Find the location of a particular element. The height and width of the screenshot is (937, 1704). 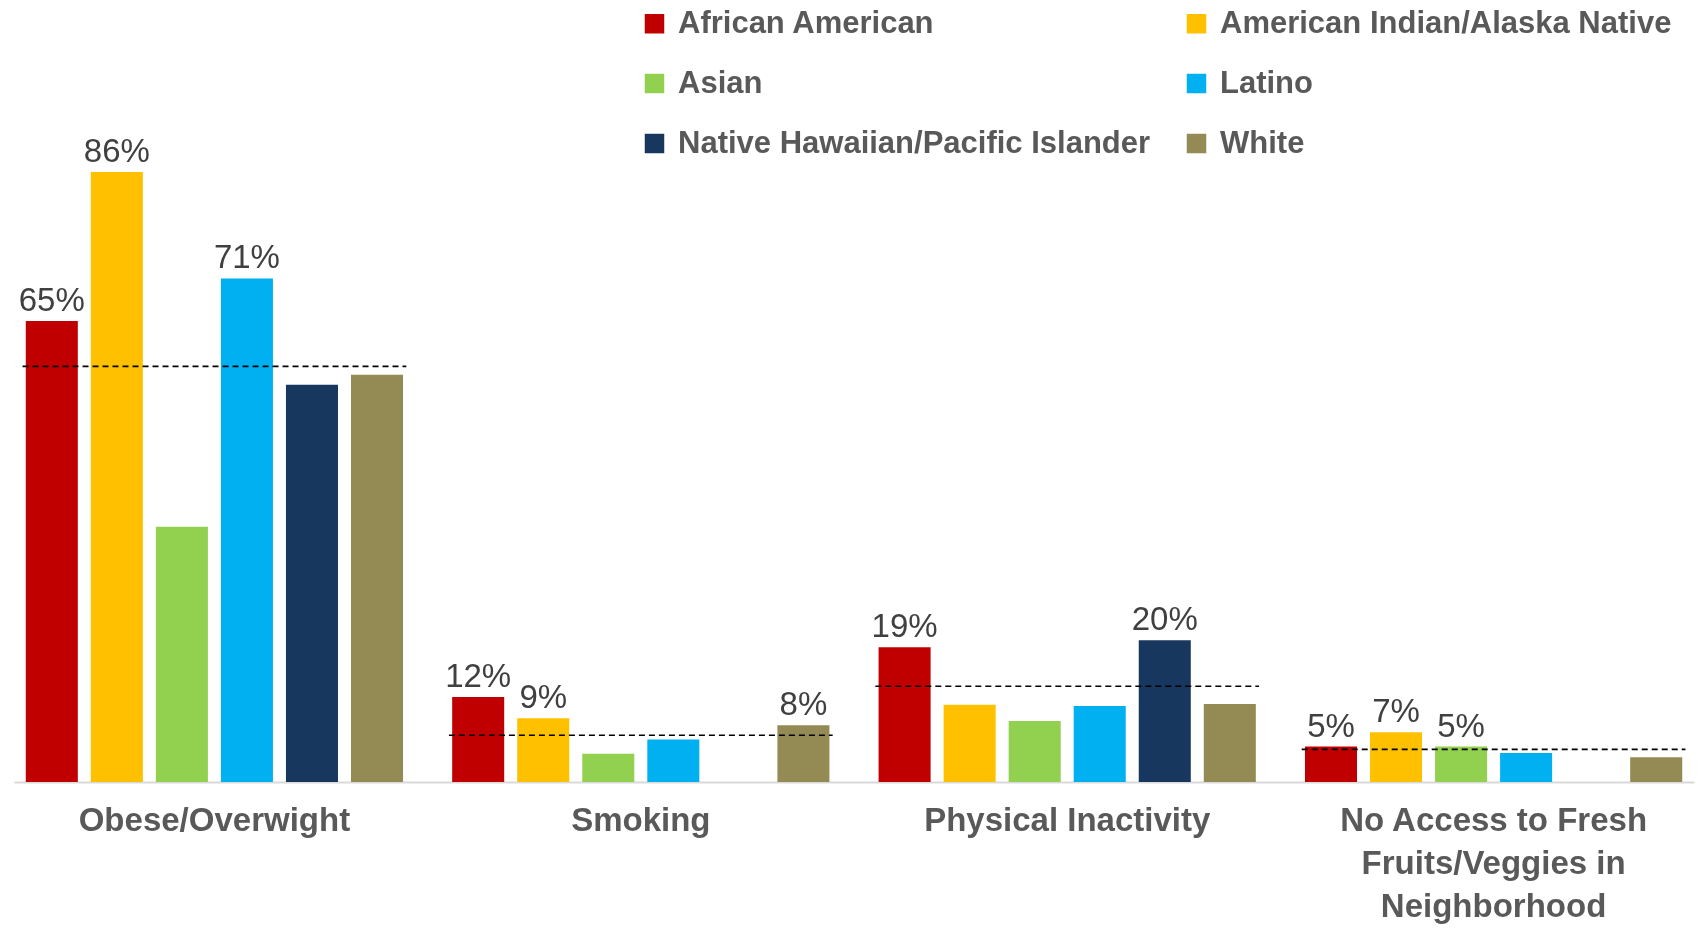

data-label: 86% is located at coordinates (116, 150).